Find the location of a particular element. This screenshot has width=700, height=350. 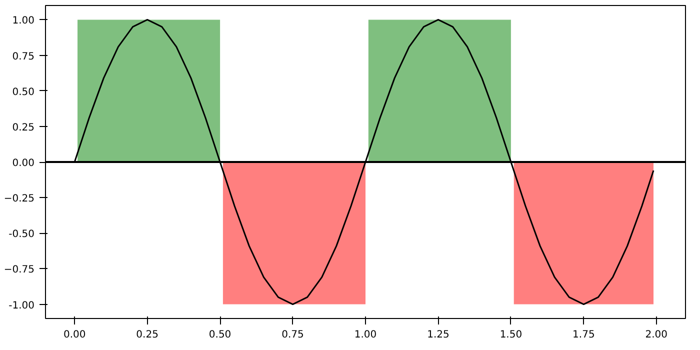

x-tick-label: 1.00 is located at coordinates (365, 335).